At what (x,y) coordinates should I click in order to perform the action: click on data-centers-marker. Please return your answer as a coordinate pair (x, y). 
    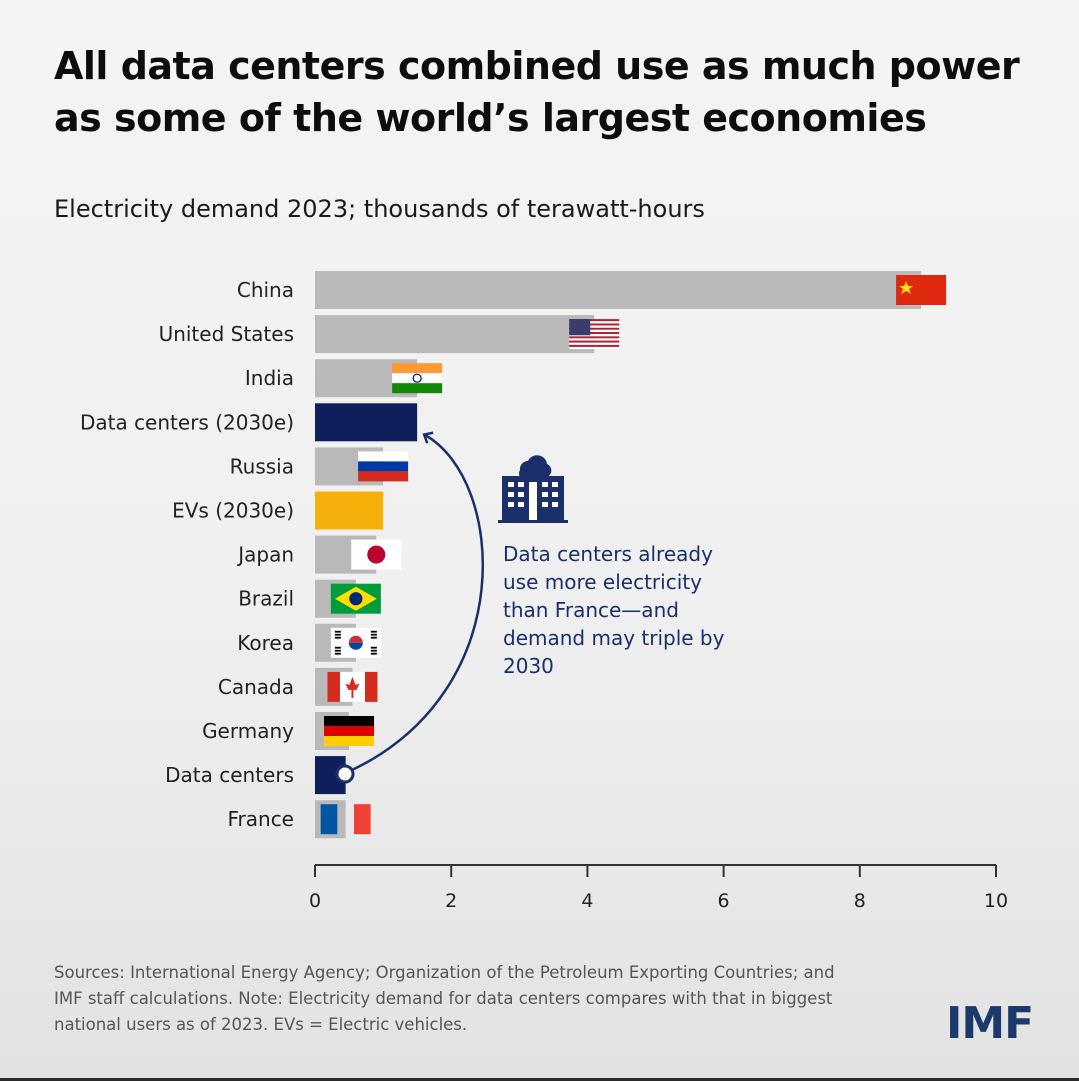
    Looking at the image, I should click on (345, 774).